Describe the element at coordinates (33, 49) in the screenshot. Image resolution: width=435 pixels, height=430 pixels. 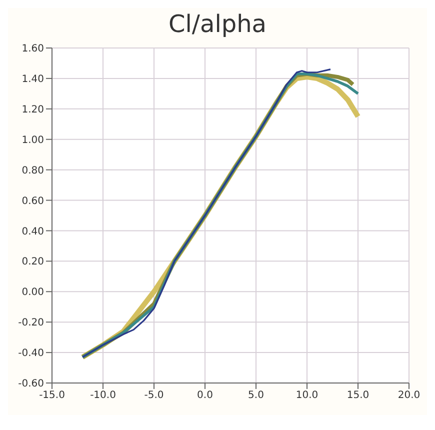
I see `y-tick-label: 1.60` at that location.